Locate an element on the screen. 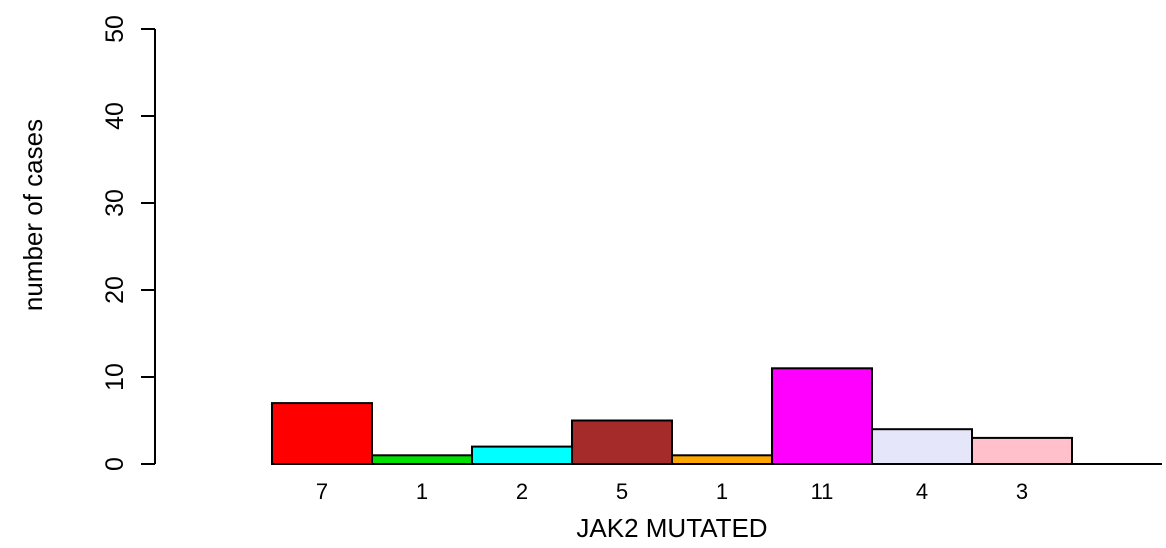 The image size is (1166, 548). y-tick-label: 30 is located at coordinates (115, 203).